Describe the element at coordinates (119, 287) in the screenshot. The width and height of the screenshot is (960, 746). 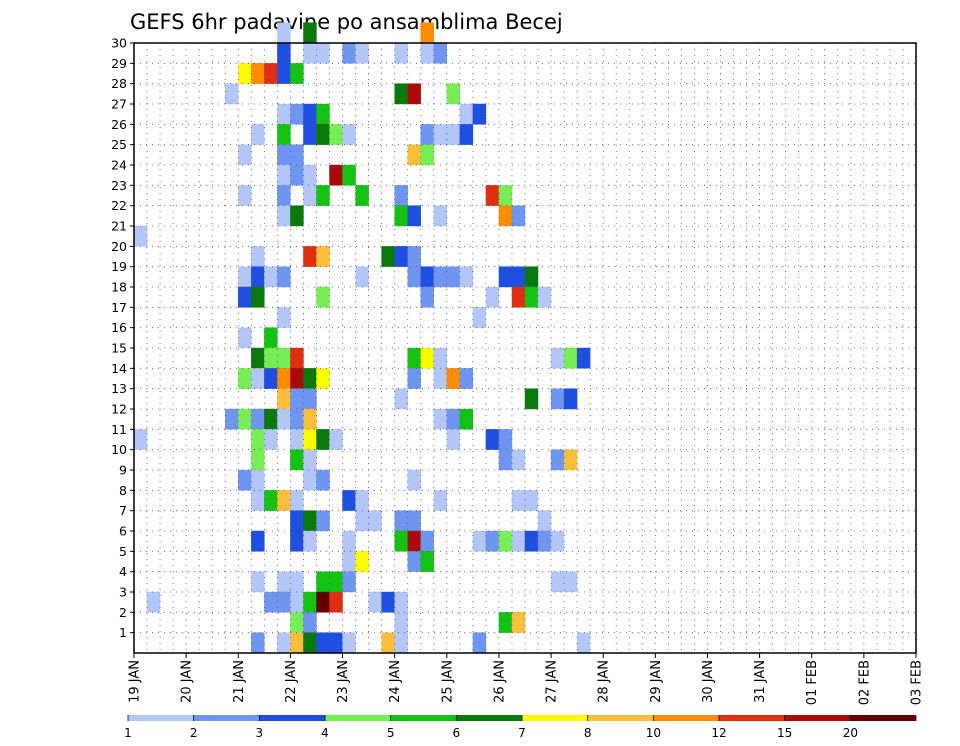
I see `y-tick-label: 18` at that location.